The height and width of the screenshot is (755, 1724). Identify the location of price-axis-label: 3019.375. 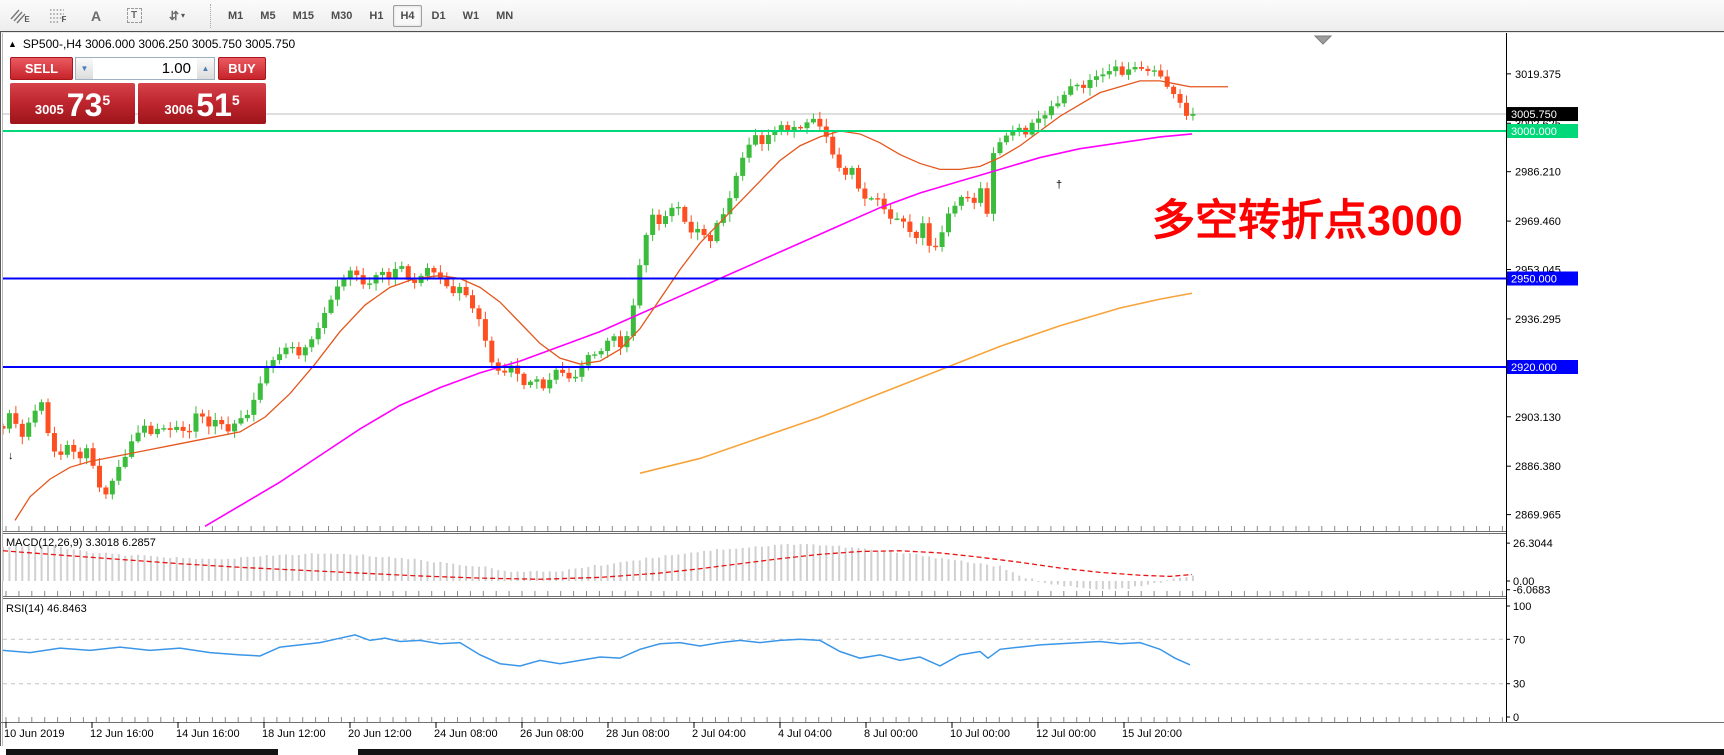
(1538, 75).